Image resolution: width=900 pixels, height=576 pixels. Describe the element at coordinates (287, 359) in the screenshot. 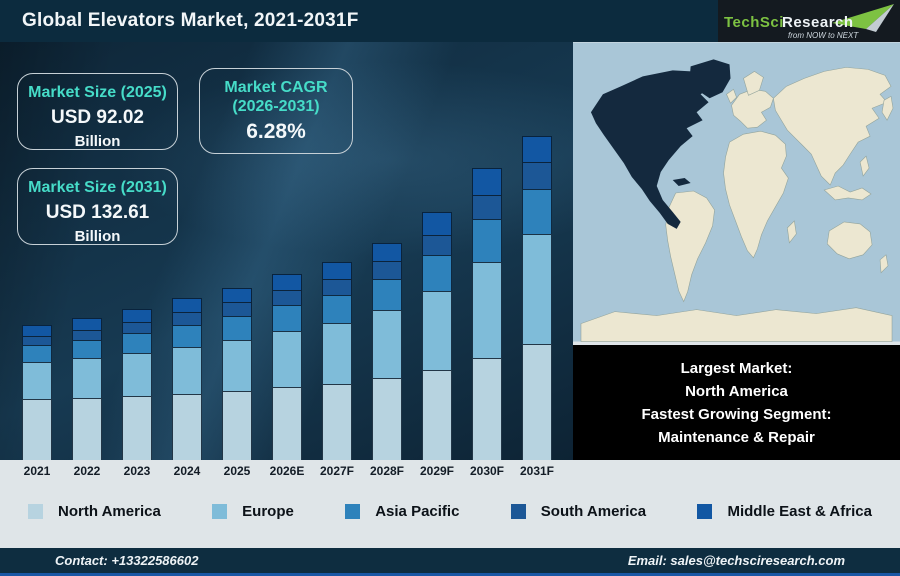

I see `segment-2026E-europe` at that location.